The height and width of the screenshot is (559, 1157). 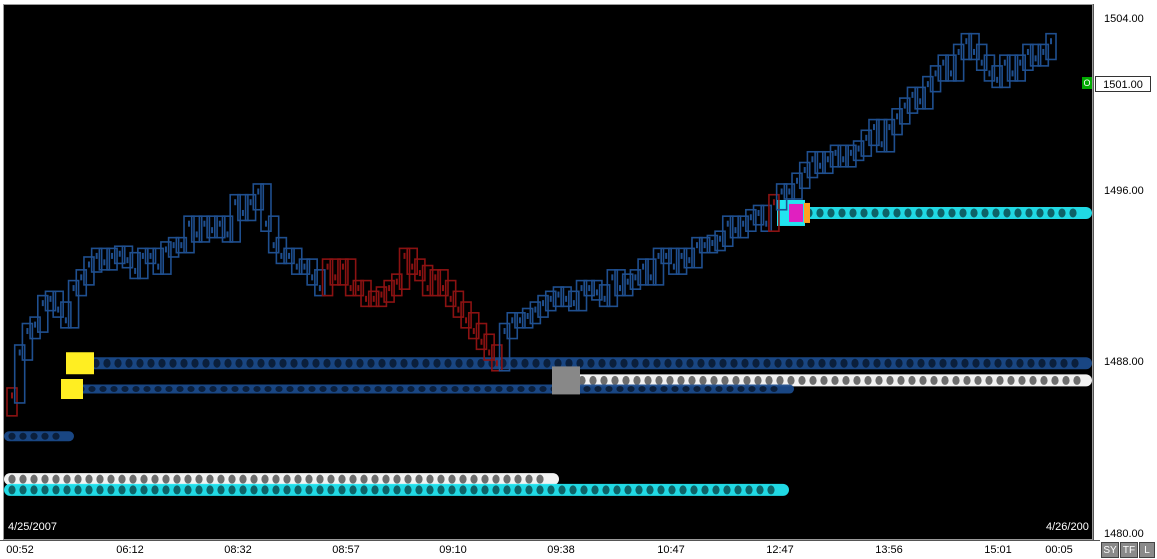 What do you see at coordinates (1123, 84) in the screenshot?
I see `last-price-label: 1501.00` at bounding box center [1123, 84].